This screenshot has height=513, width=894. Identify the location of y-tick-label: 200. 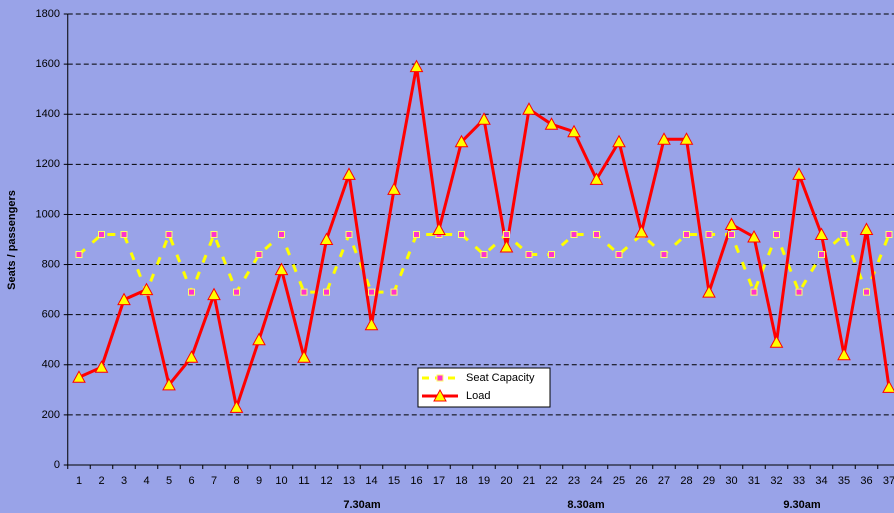
(51, 415).